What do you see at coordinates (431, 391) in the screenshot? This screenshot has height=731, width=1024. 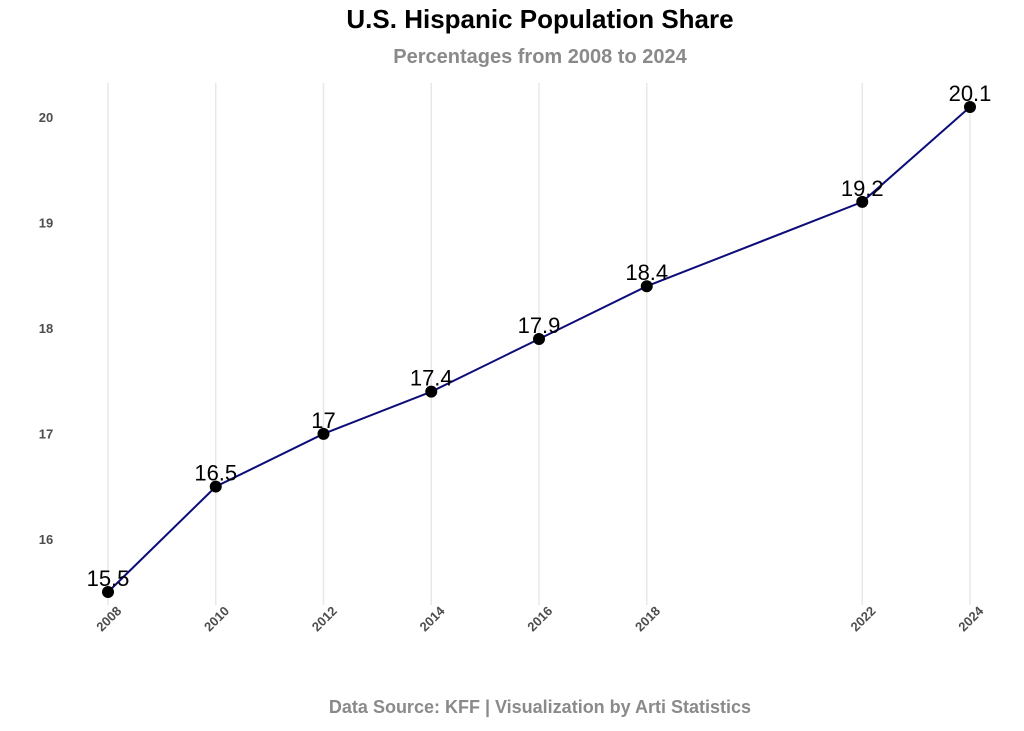 I see `data-point-2014` at bounding box center [431, 391].